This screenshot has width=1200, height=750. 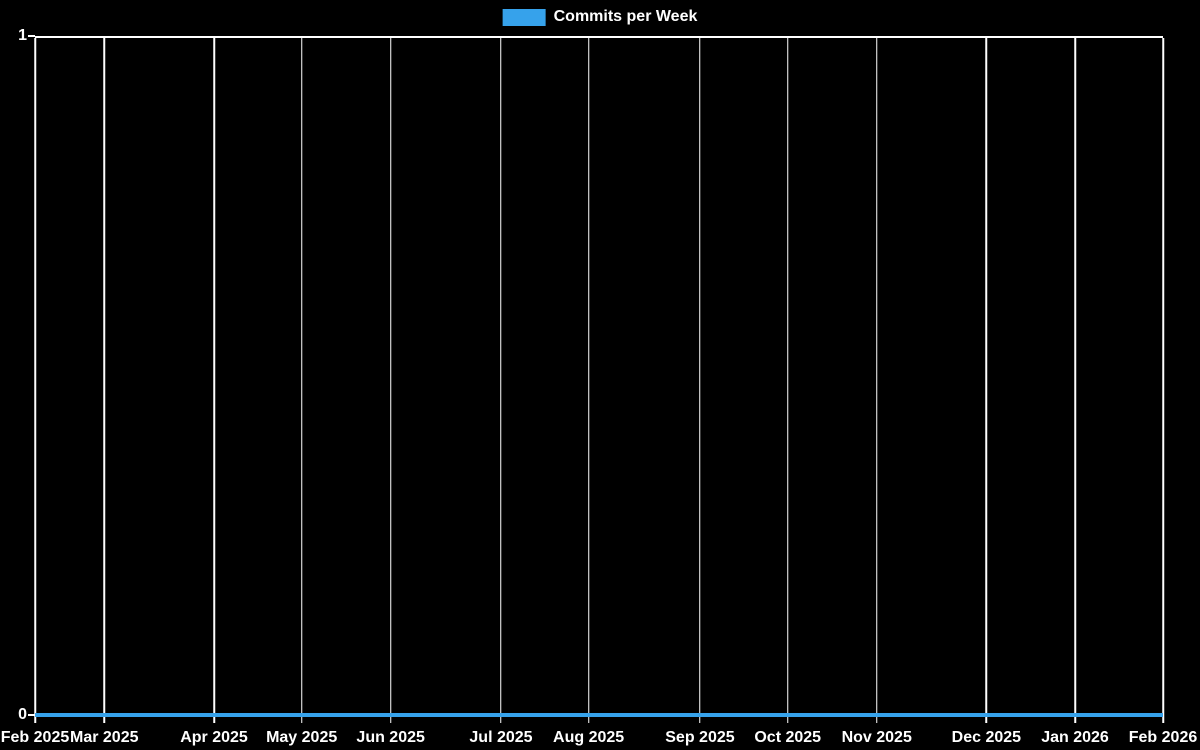 What do you see at coordinates (214, 737) in the screenshot?
I see `x-axis-tick-label: Apr 2025` at bounding box center [214, 737].